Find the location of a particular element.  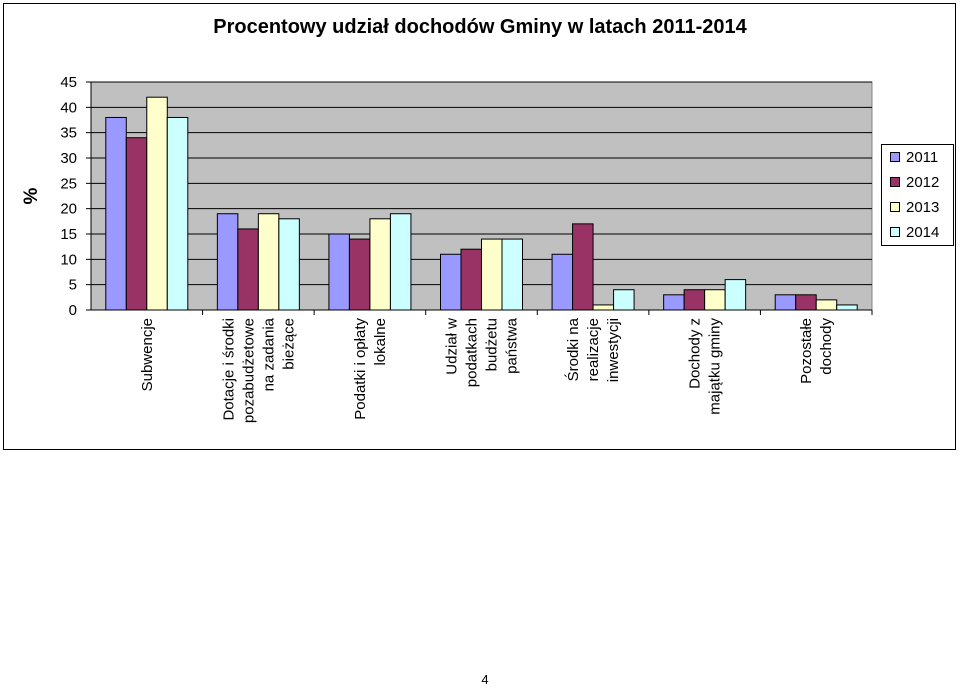

x-tick-label-0-line-0: Subwencje is located at coordinates (147, 354).